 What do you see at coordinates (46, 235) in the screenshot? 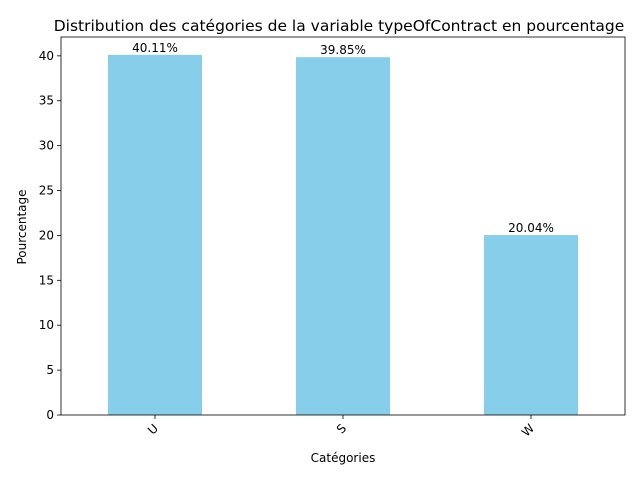
I see `y-tick-label-20: 20` at bounding box center [46, 235].